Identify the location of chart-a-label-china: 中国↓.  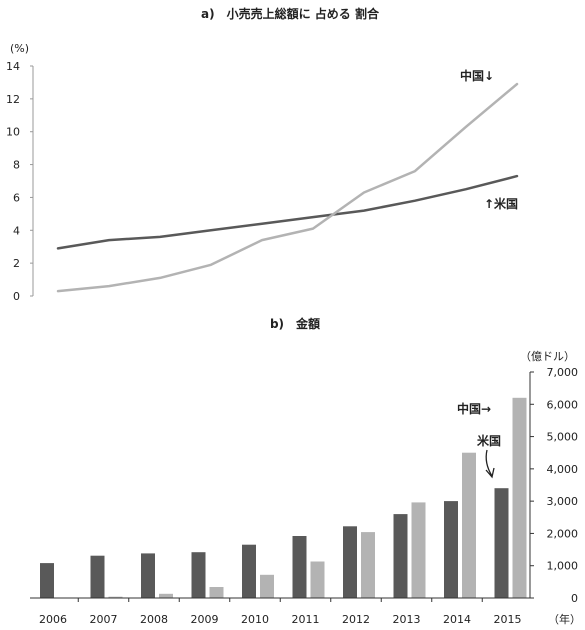
(477, 75).